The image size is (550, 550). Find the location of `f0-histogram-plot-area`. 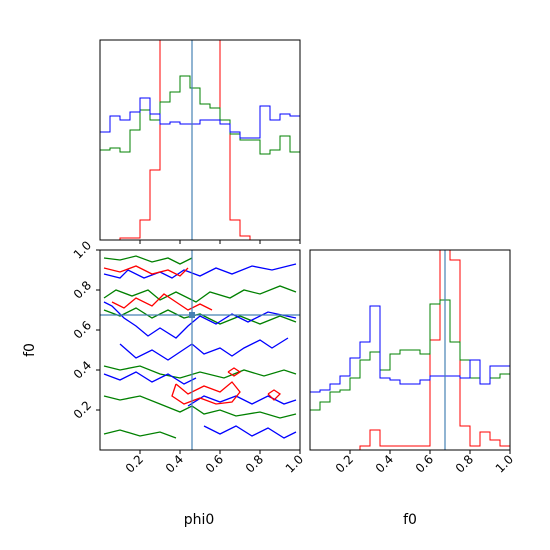

f0-histogram-plot-area is located at coordinates (410, 350).